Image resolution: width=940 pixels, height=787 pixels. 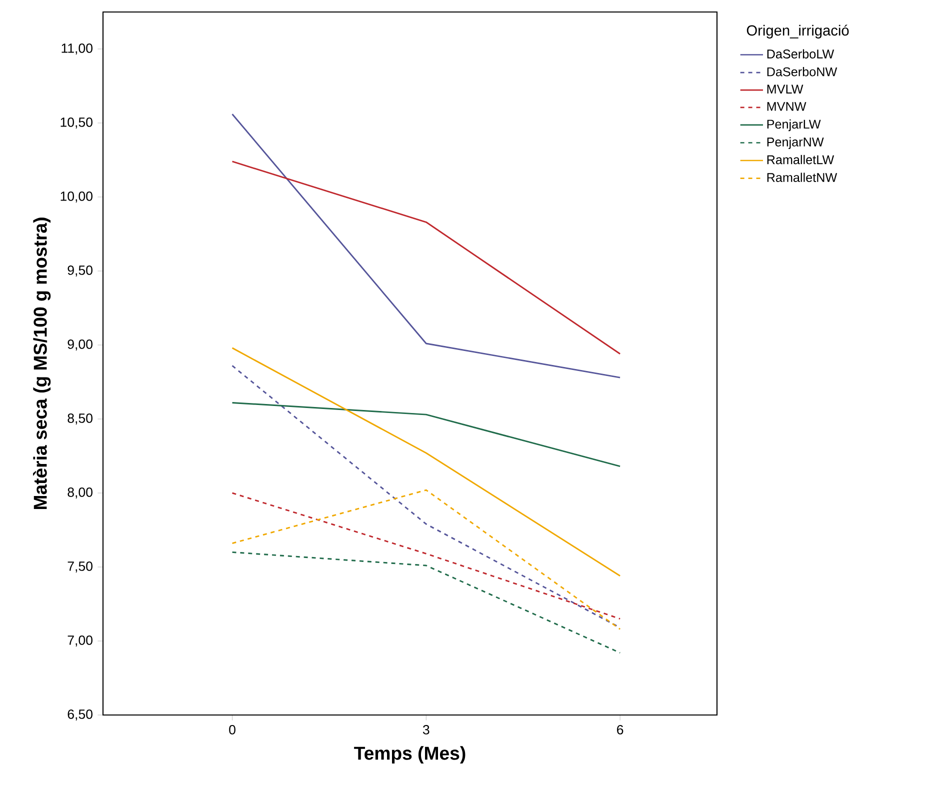 What do you see at coordinates (800, 159) in the screenshot?
I see `legend-label: RamalletLW` at bounding box center [800, 159].